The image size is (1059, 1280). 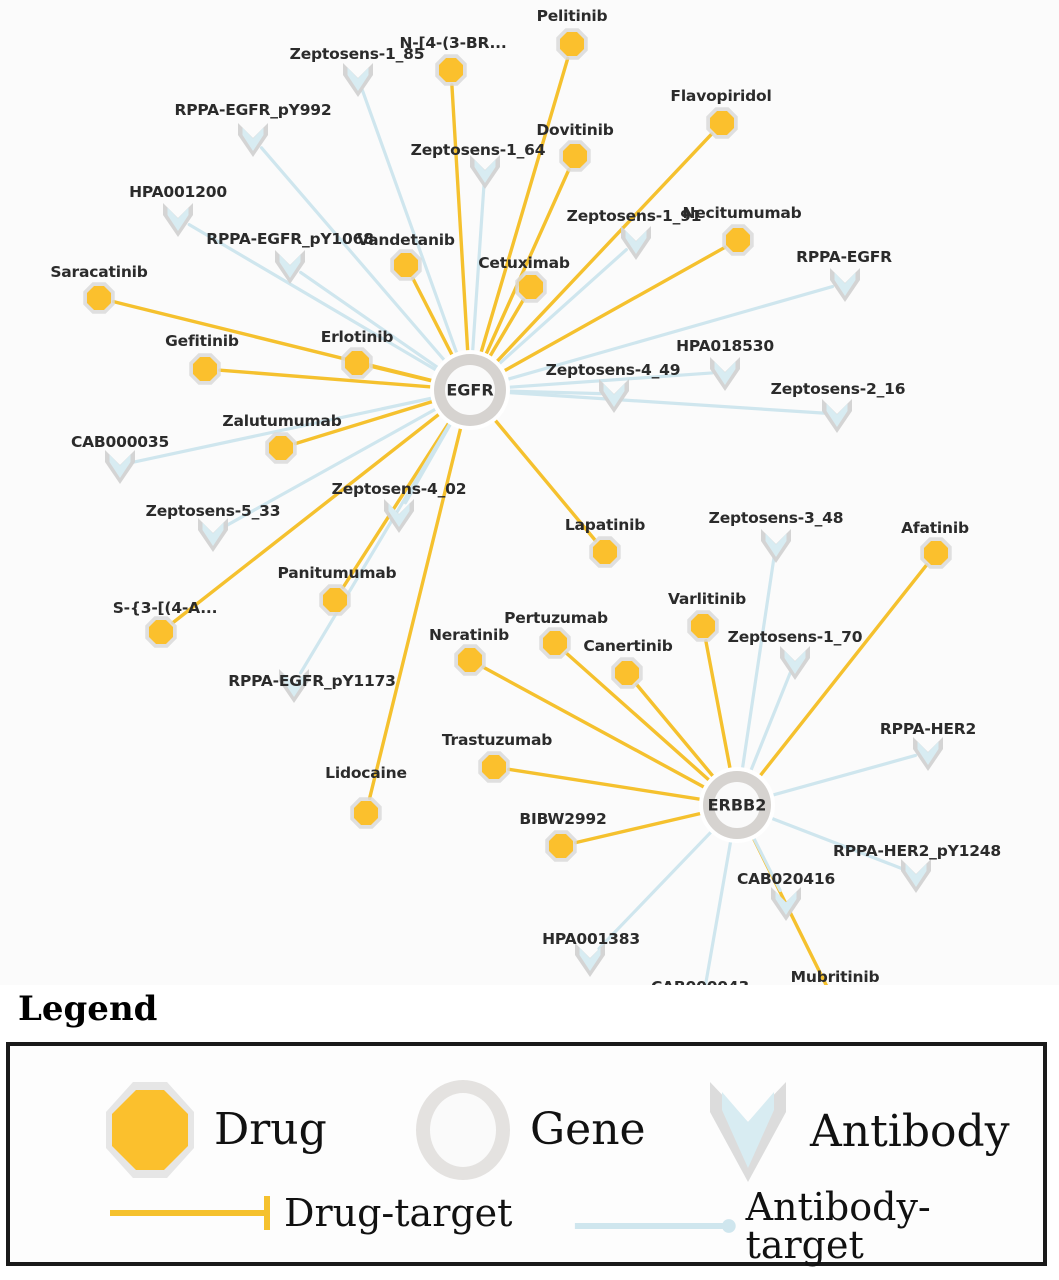 I want to click on legend-shape-row: Drug Gene Antibody, so click(x=526, y=1123).